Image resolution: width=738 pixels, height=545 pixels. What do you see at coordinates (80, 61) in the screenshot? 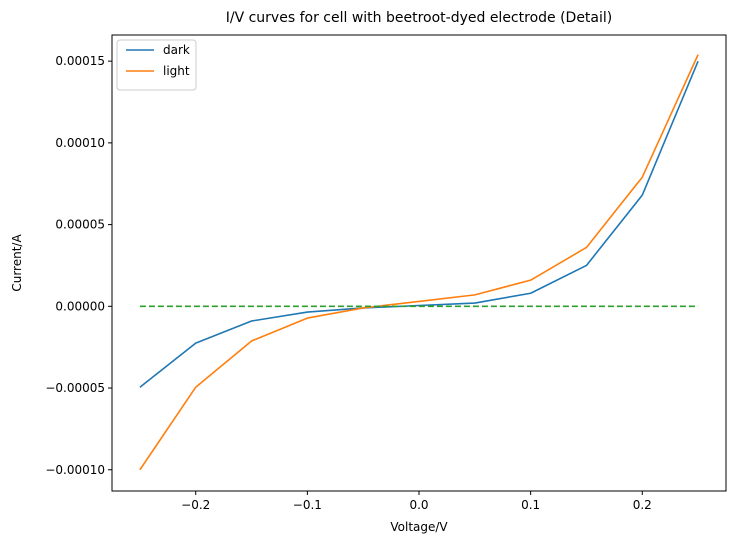
I see `y-tick-label: 0.00015` at bounding box center [80, 61].